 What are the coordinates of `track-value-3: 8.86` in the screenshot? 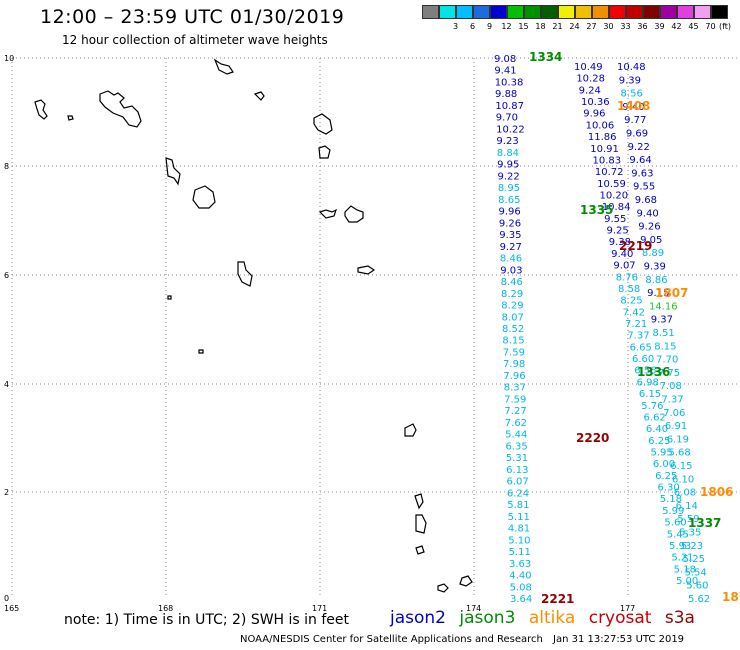 It's located at (656, 280).